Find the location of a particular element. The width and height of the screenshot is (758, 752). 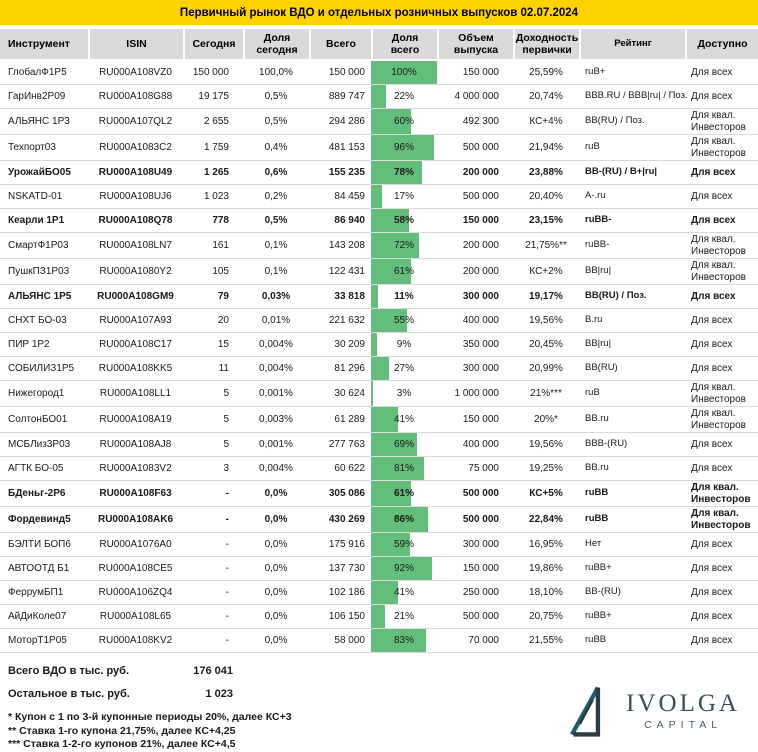

primary-yield-cell: 20,75% is located at coordinates (546, 616).